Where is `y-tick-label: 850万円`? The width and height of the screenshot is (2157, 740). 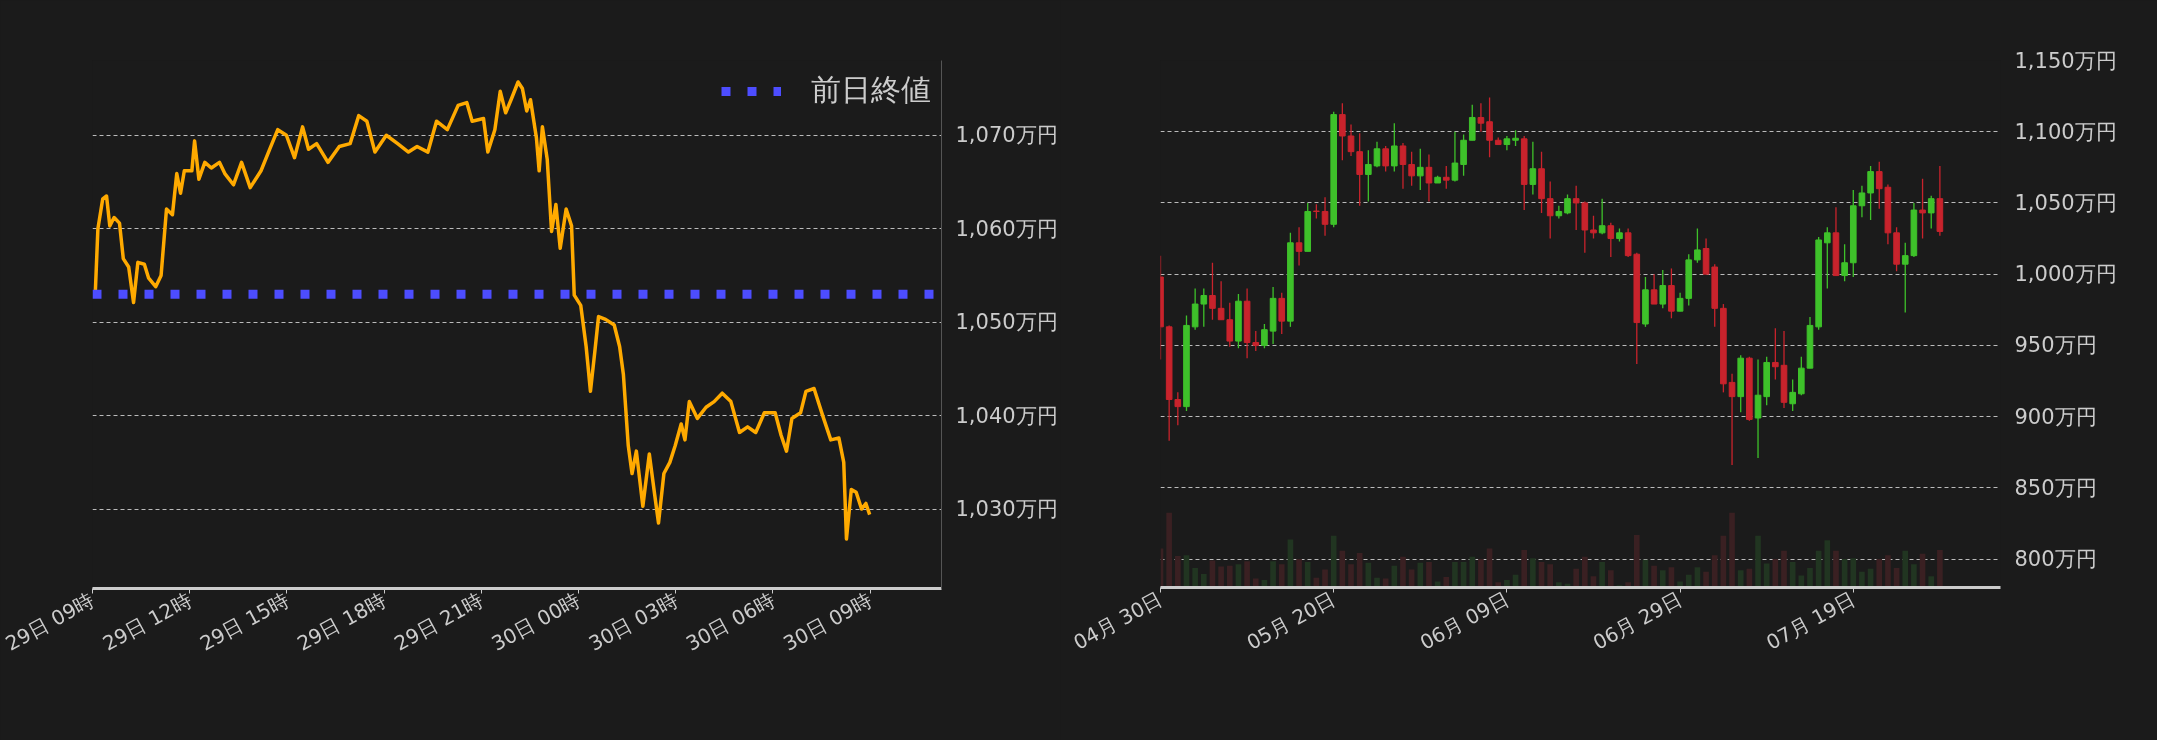 y-tick-label: 850万円 is located at coordinates (2055, 487).